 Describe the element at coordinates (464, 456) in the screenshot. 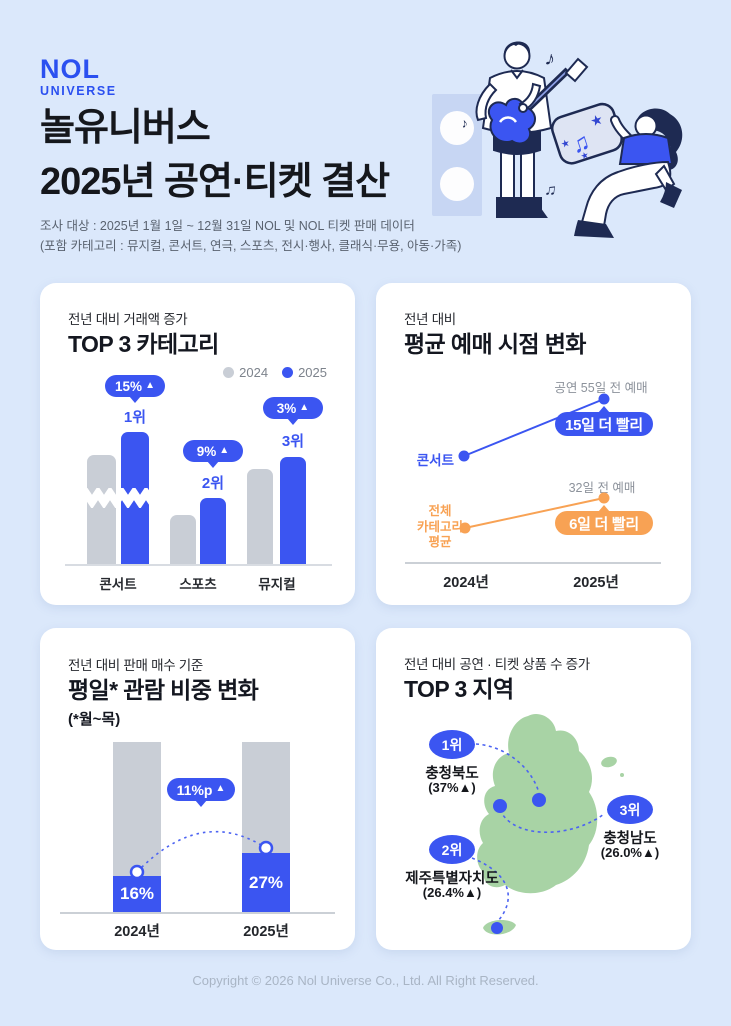

I see `concert-point-2024` at that location.